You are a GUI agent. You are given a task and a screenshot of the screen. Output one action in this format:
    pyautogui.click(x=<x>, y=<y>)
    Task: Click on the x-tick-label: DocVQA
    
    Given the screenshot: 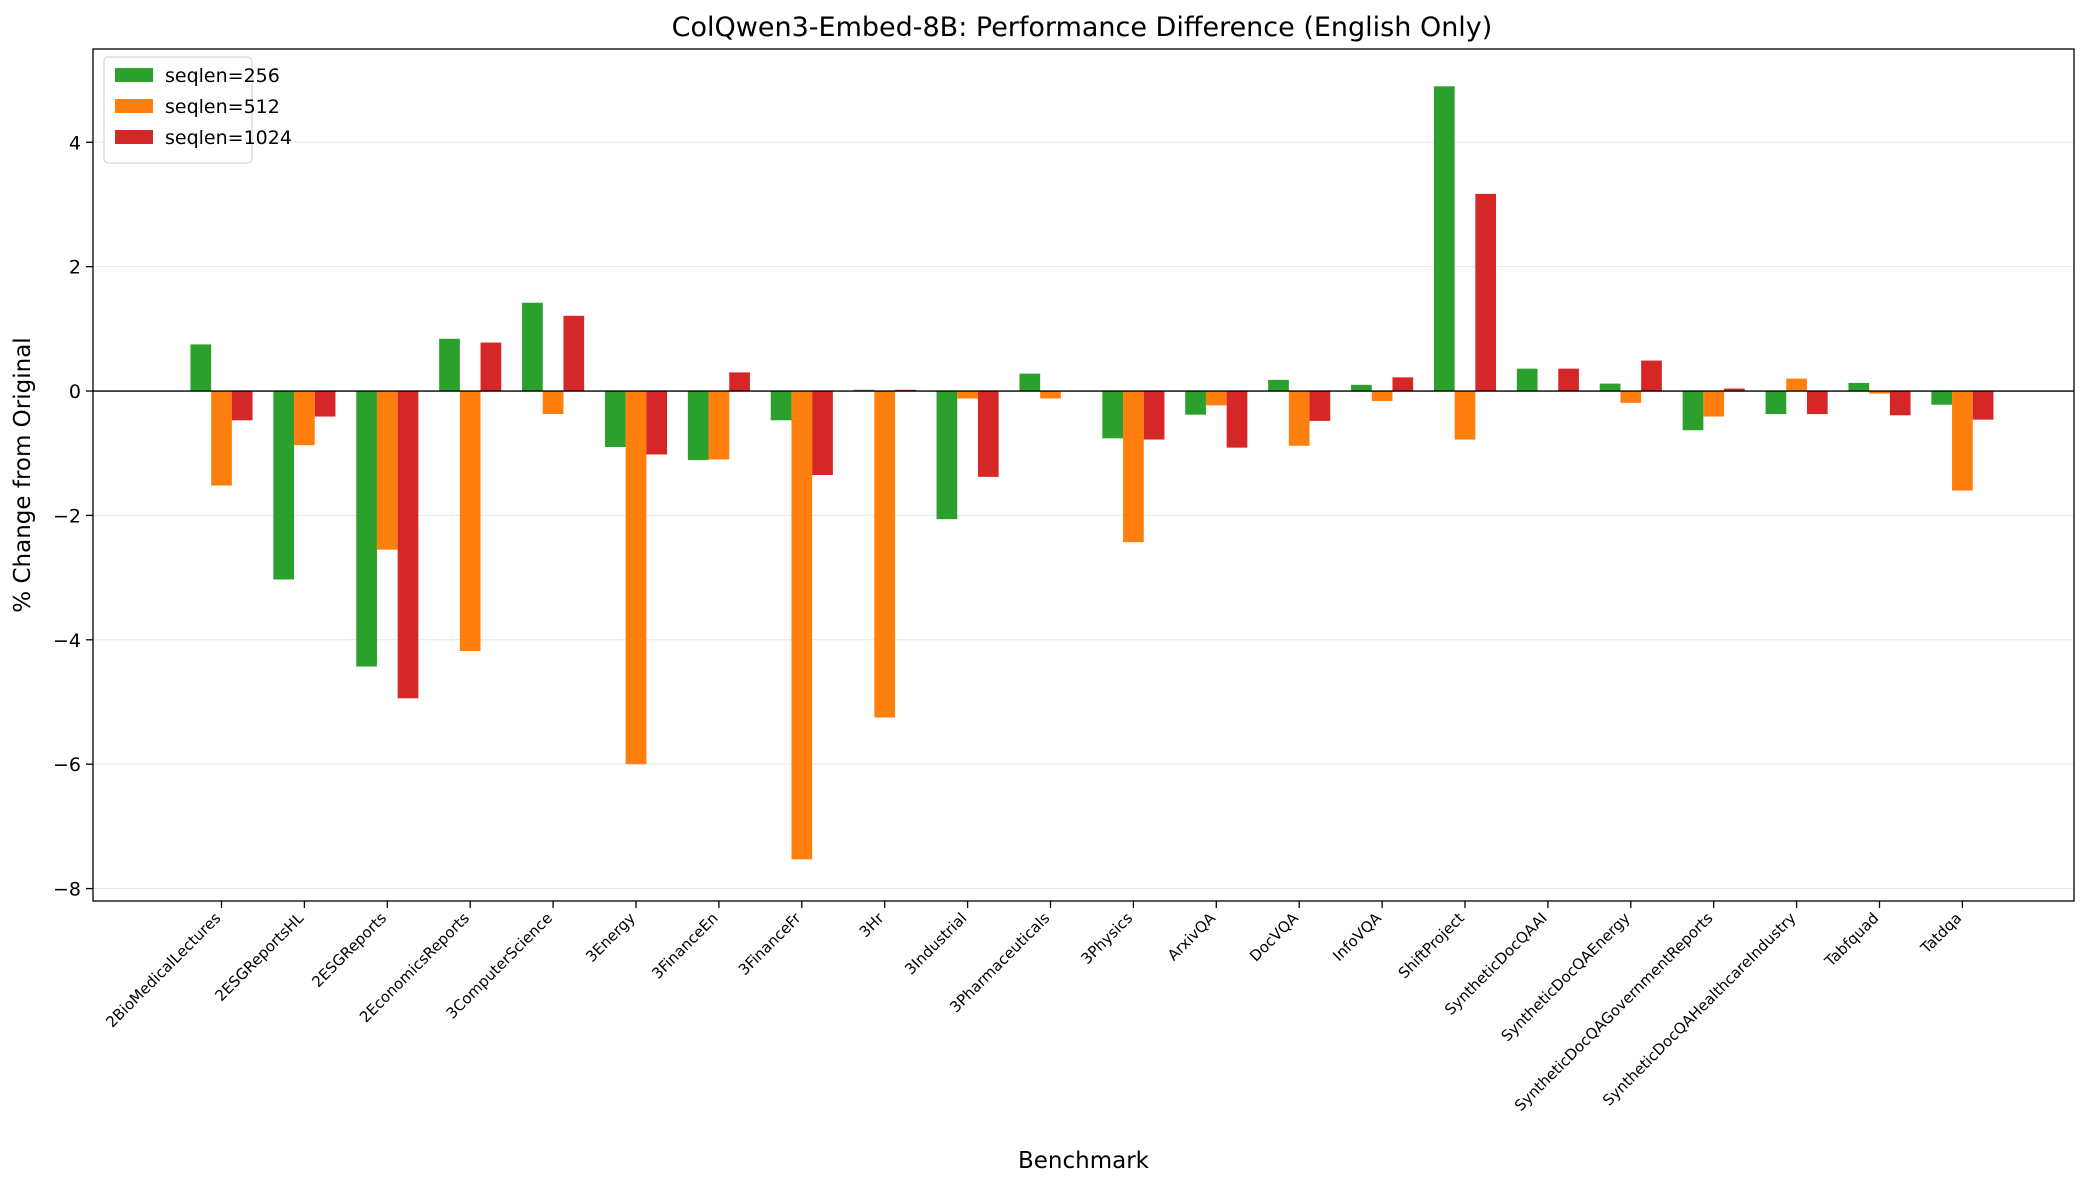 What is the action you would take?
    pyautogui.click(x=1274, y=937)
    